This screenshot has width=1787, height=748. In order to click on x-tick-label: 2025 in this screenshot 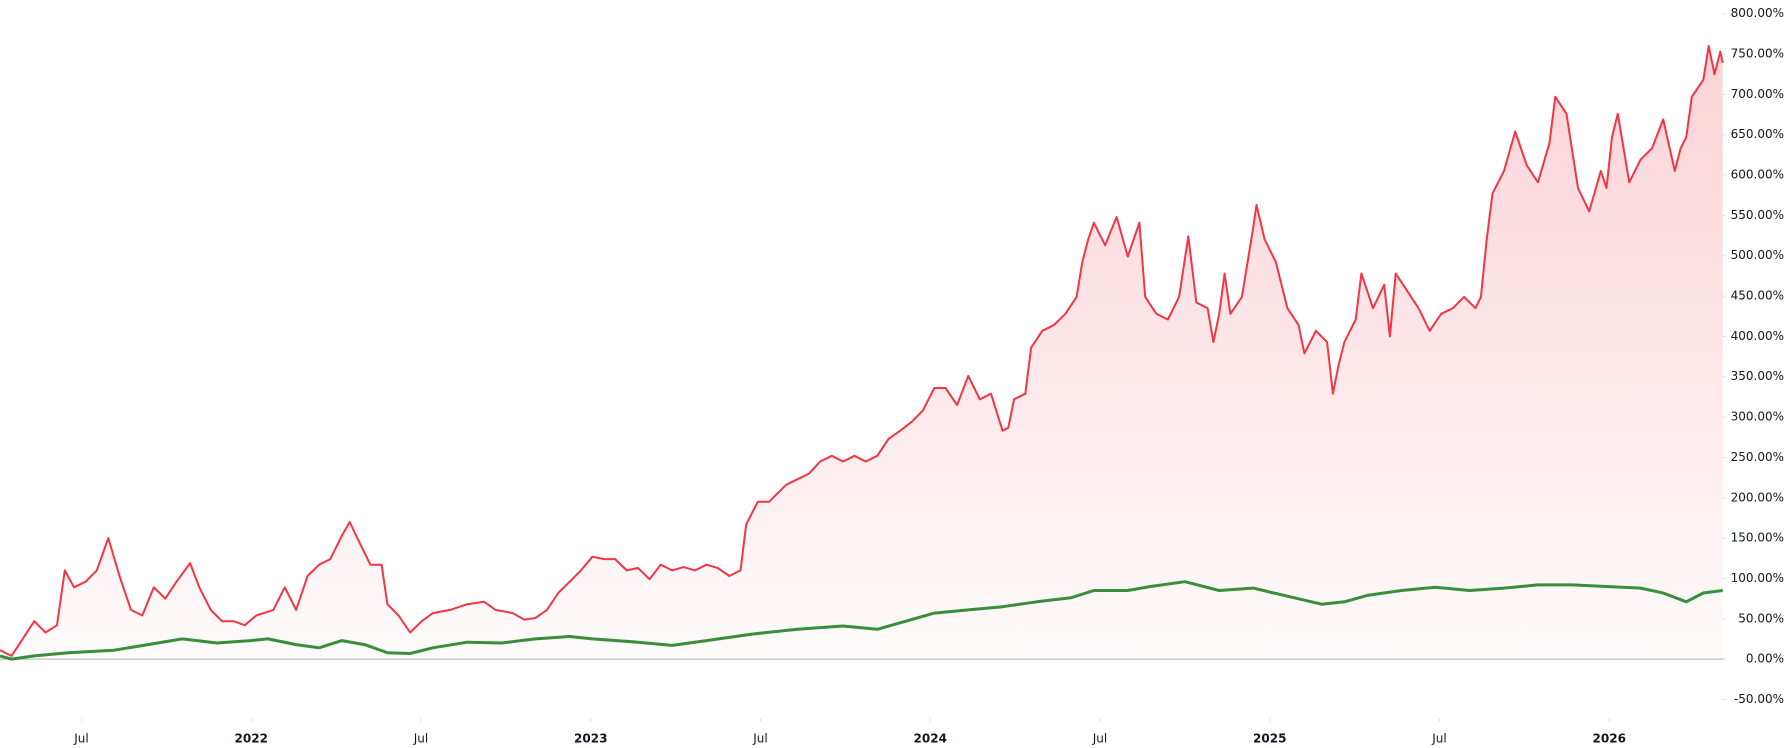, I will do `click(1269, 739)`.